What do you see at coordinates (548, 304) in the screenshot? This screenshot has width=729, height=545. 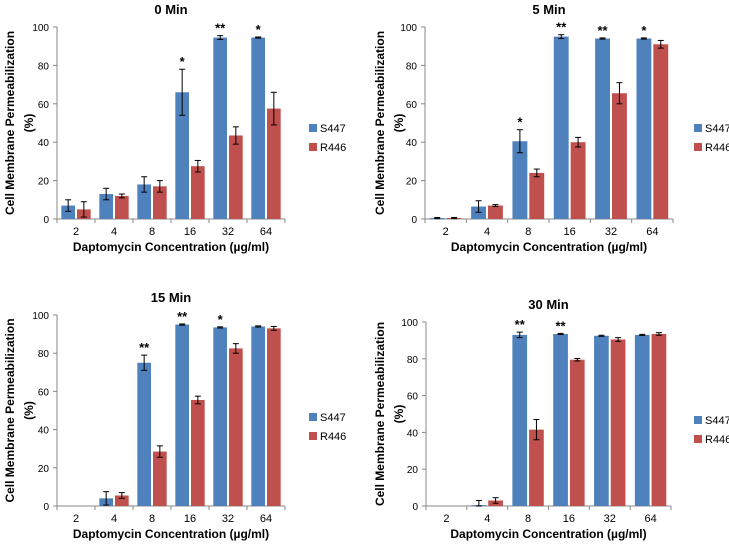 I see `chart-title: 30 Min` at bounding box center [548, 304].